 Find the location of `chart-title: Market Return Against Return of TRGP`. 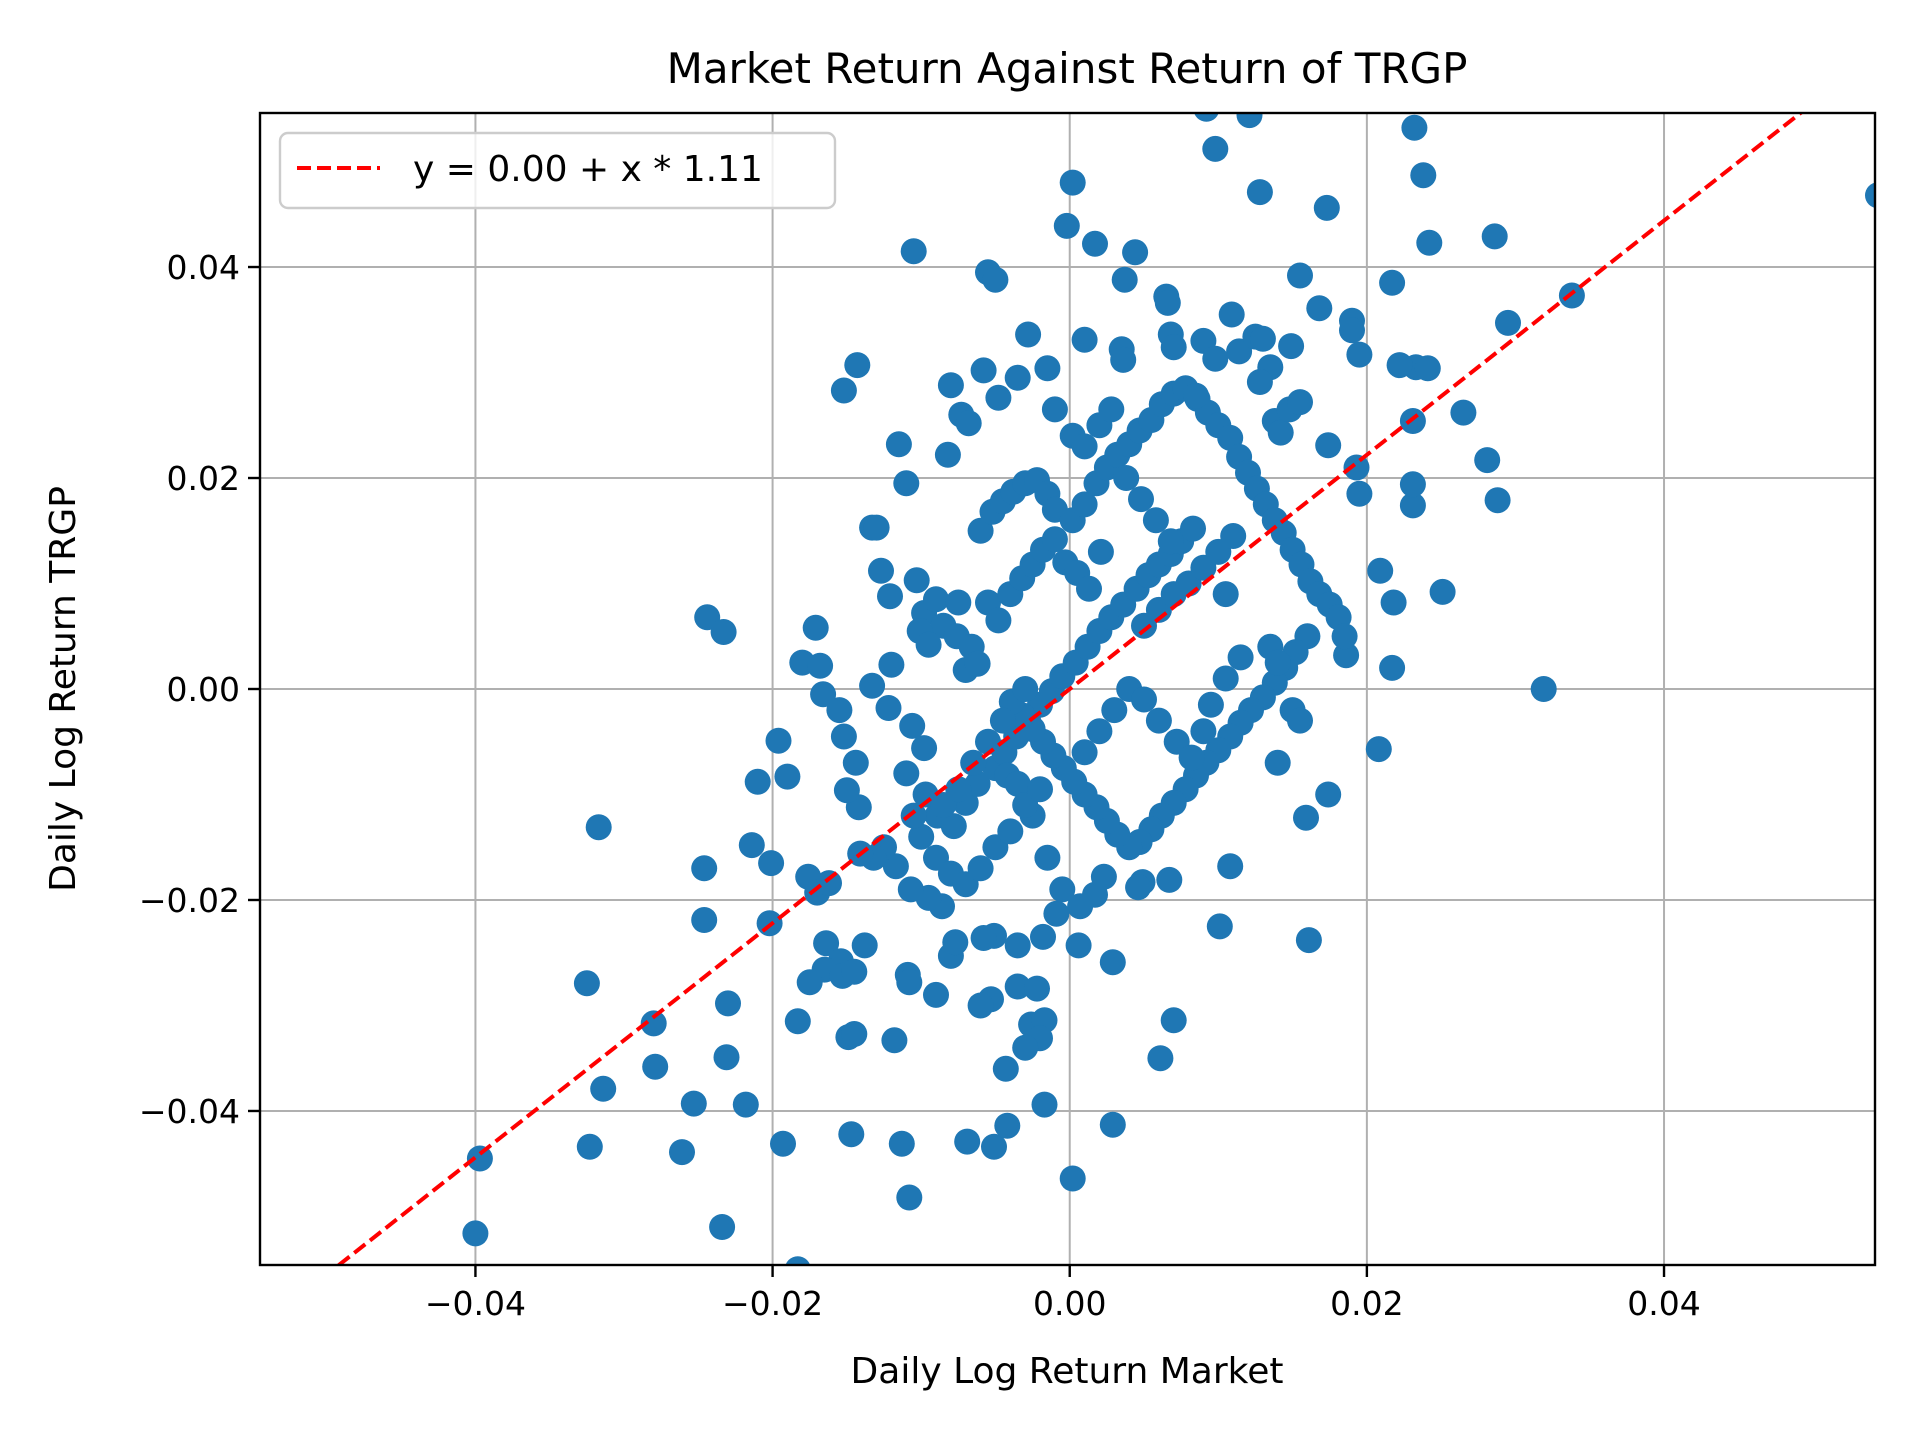

chart-title: Market Return Against Return of TRGP is located at coordinates (1067, 68).